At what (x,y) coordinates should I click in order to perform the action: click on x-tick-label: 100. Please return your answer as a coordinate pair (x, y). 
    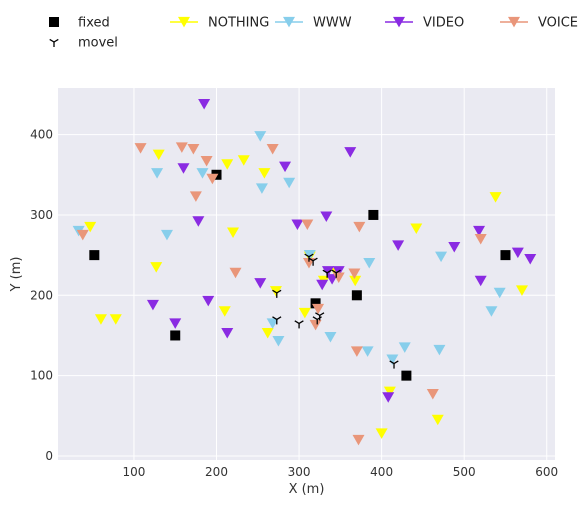
    Looking at the image, I should click on (134, 472).